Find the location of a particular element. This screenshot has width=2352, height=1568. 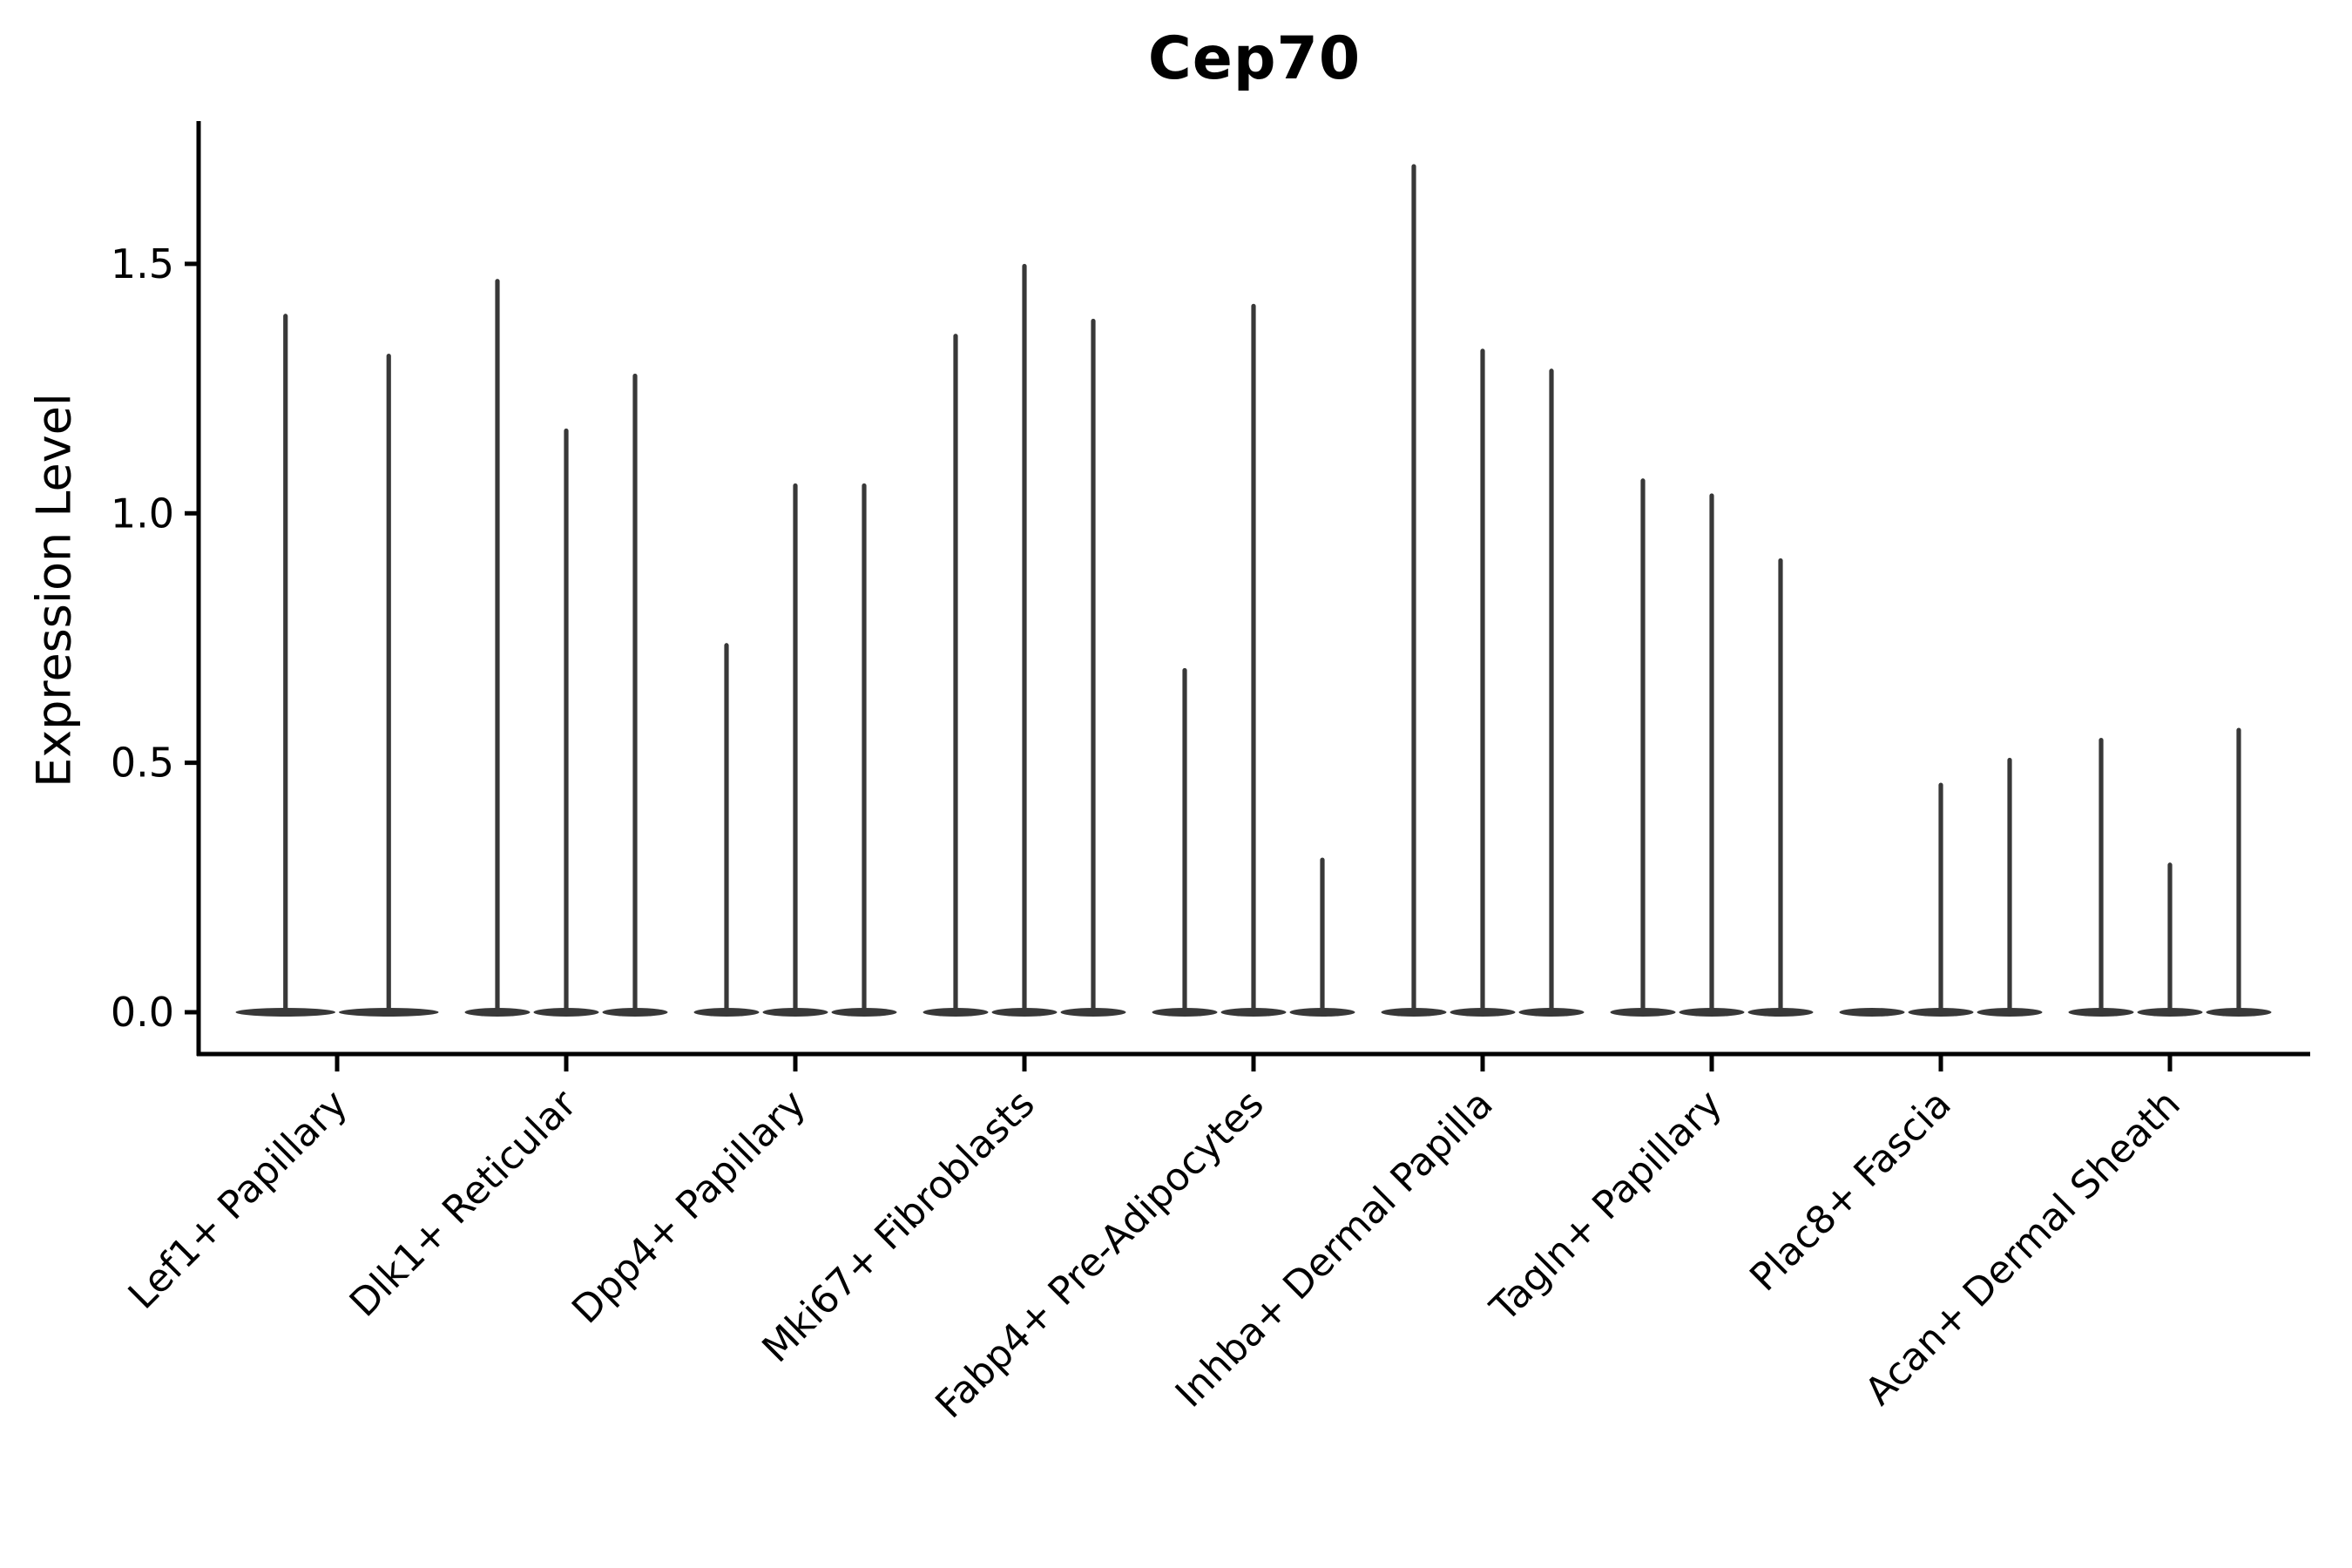

y-tick-label: 0.0 is located at coordinates (142, 1013).